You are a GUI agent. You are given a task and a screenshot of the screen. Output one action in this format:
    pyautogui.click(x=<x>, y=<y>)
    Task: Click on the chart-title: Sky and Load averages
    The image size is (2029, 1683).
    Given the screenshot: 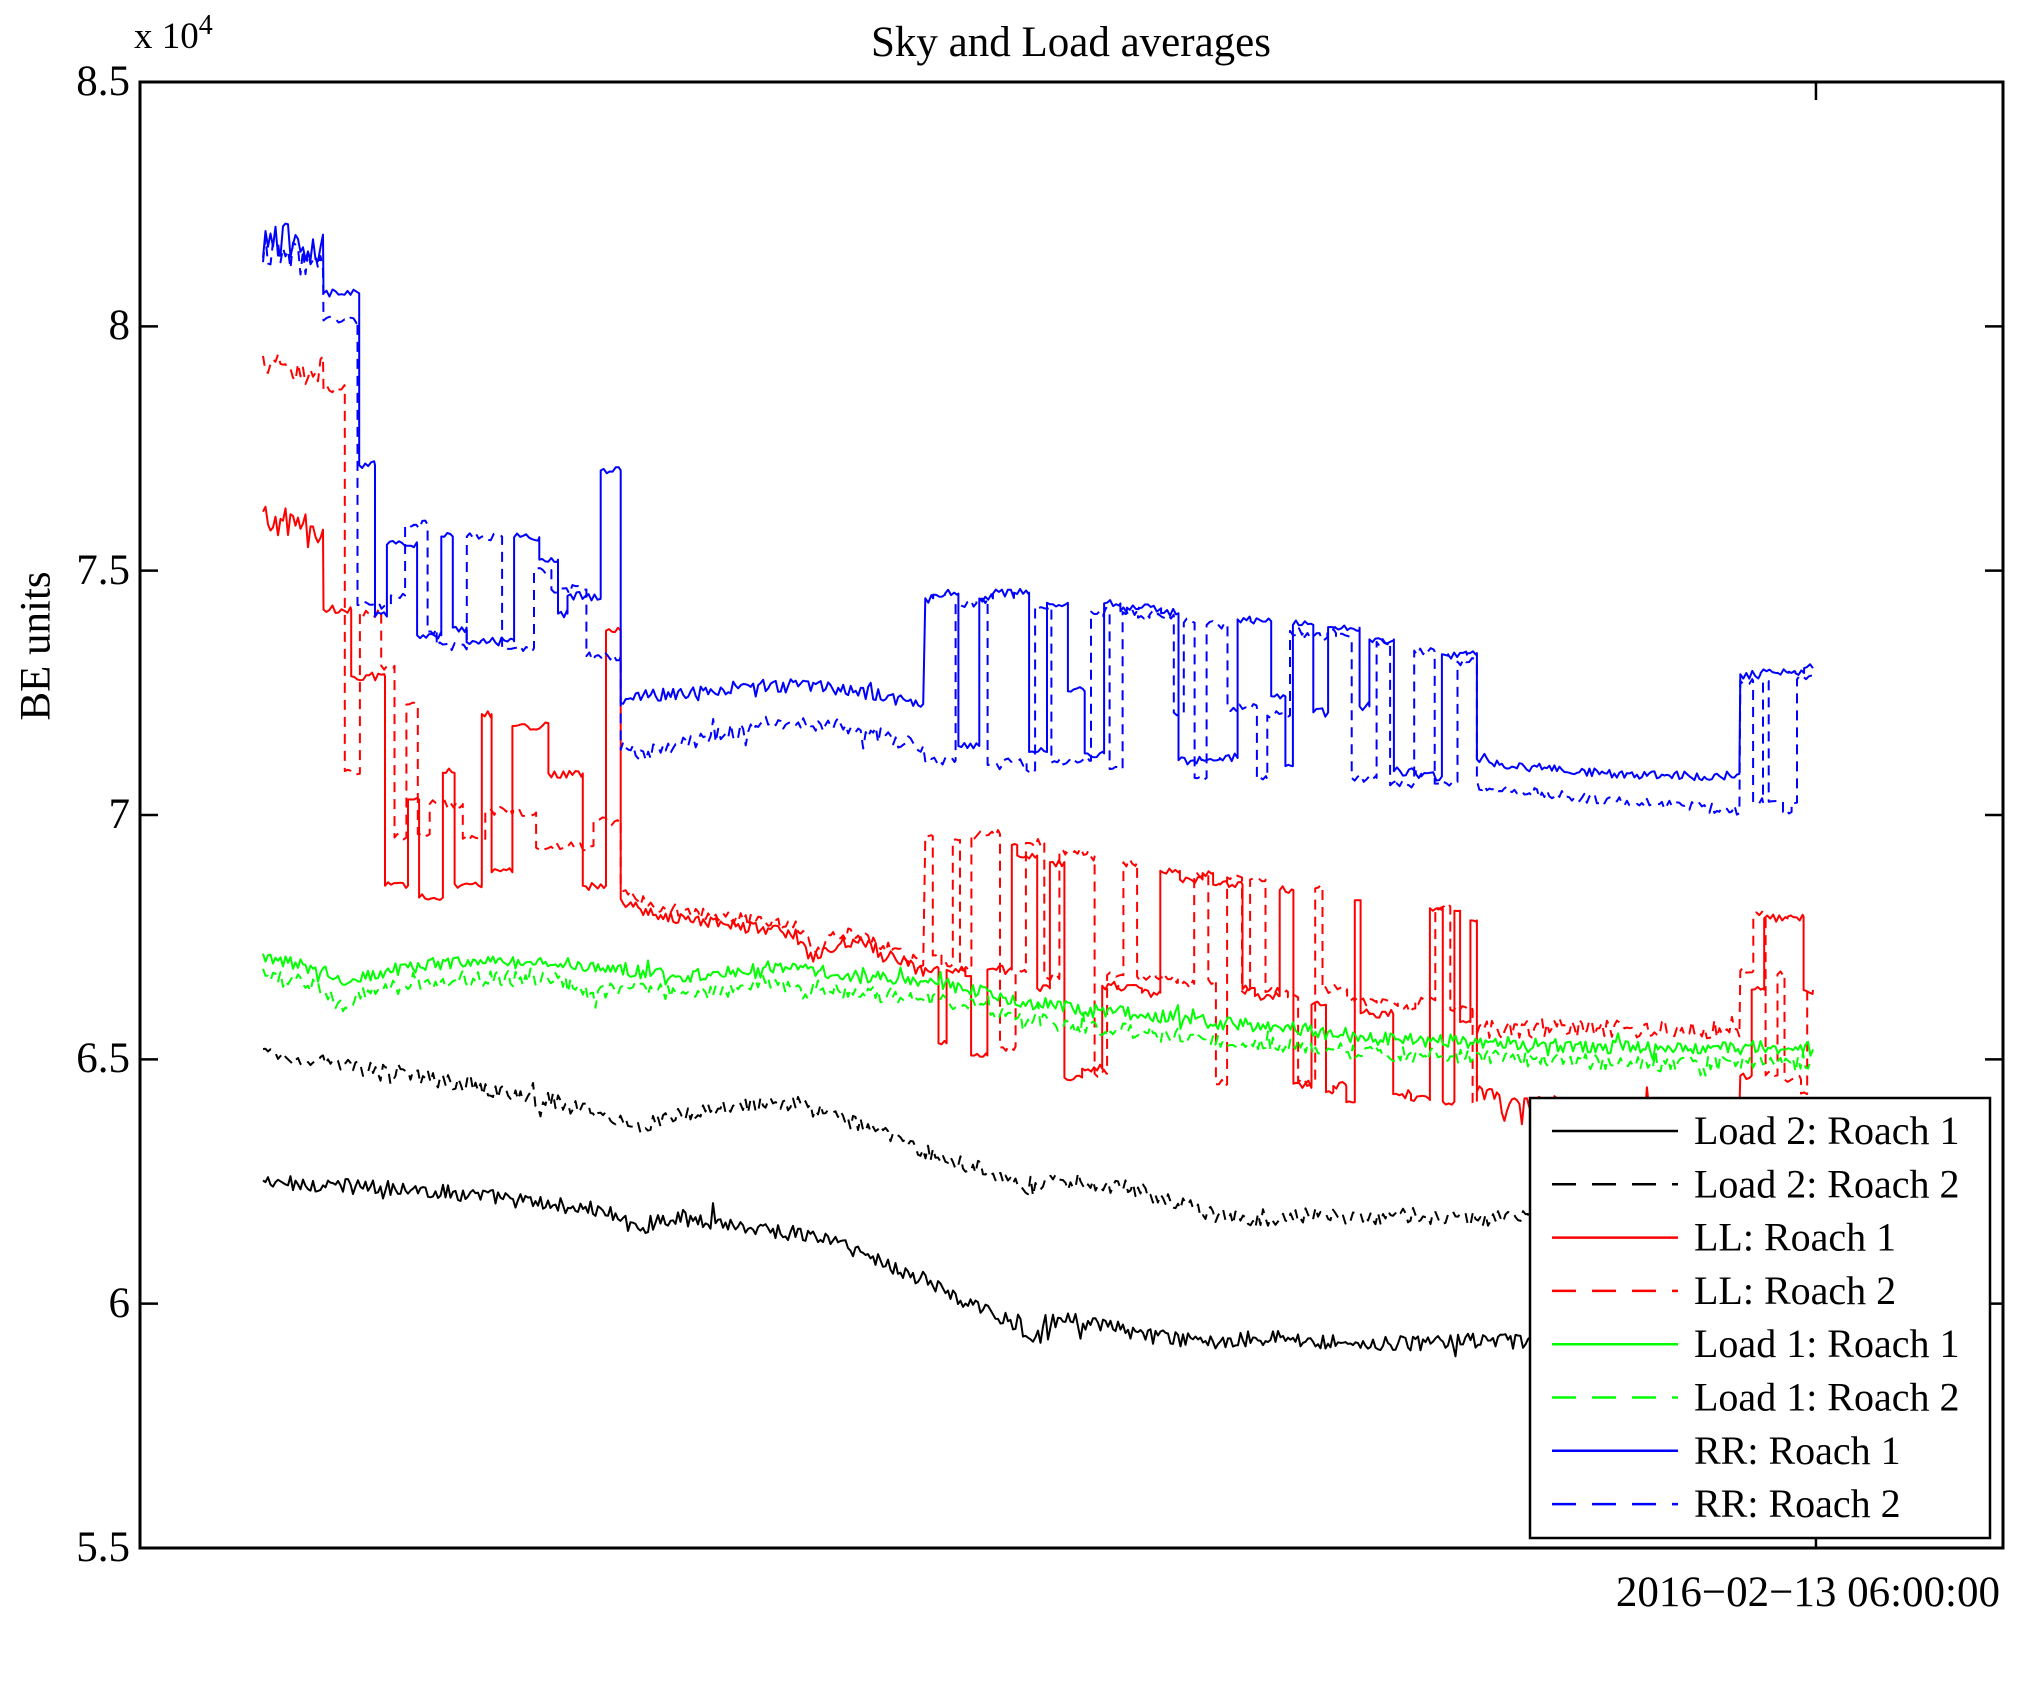 What is the action you would take?
    pyautogui.click(x=1071, y=42)
    